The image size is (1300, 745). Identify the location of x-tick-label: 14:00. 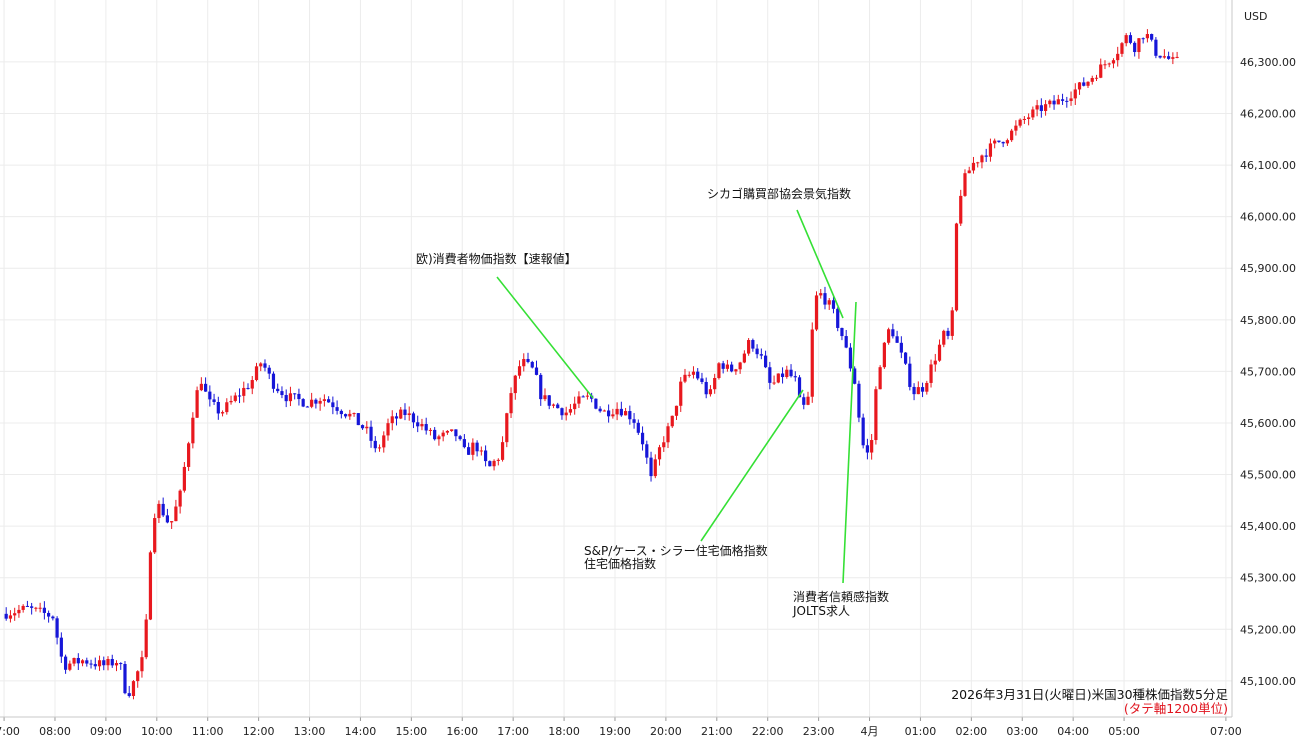
(361, 731).